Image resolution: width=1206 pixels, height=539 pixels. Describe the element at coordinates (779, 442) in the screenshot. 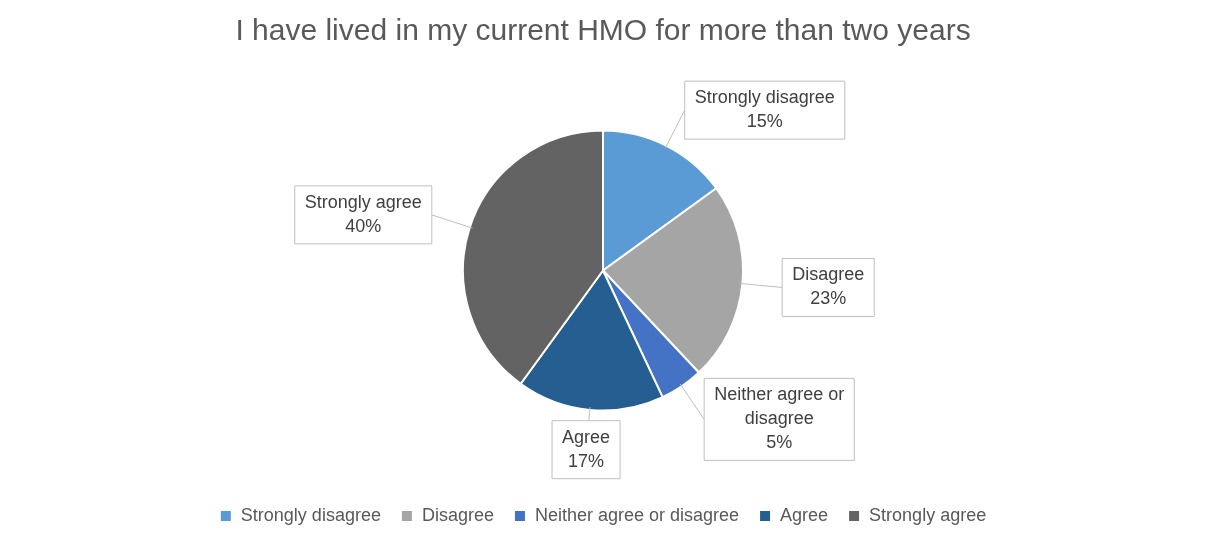

I see `data-label: 5%` at that location.